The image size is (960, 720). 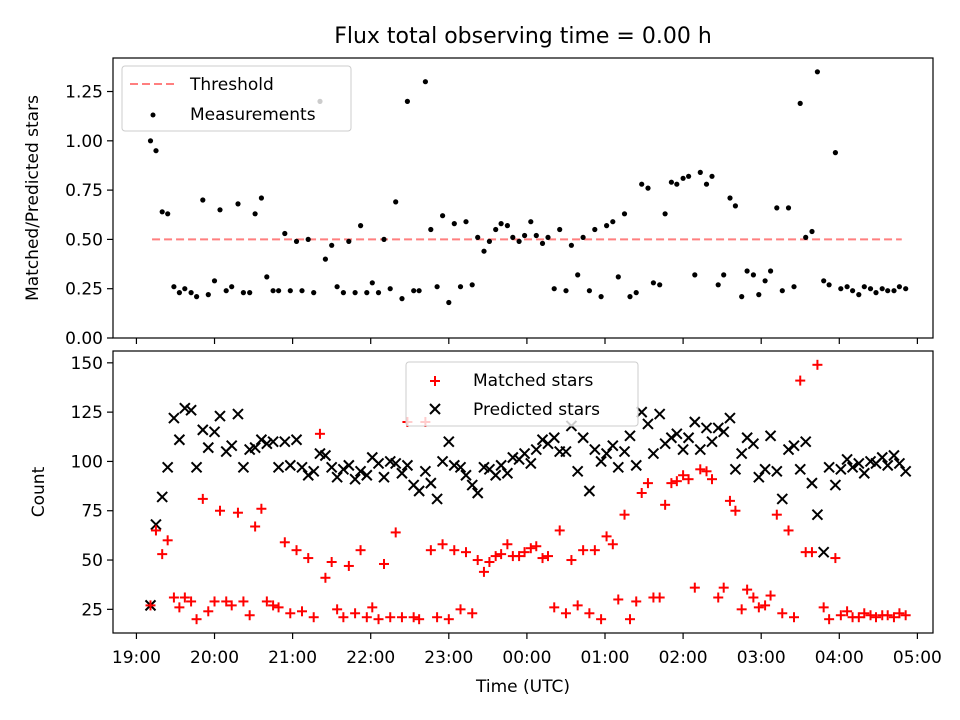 I want to click on x-tick-label: 20:00, so click(x=214, y=658).